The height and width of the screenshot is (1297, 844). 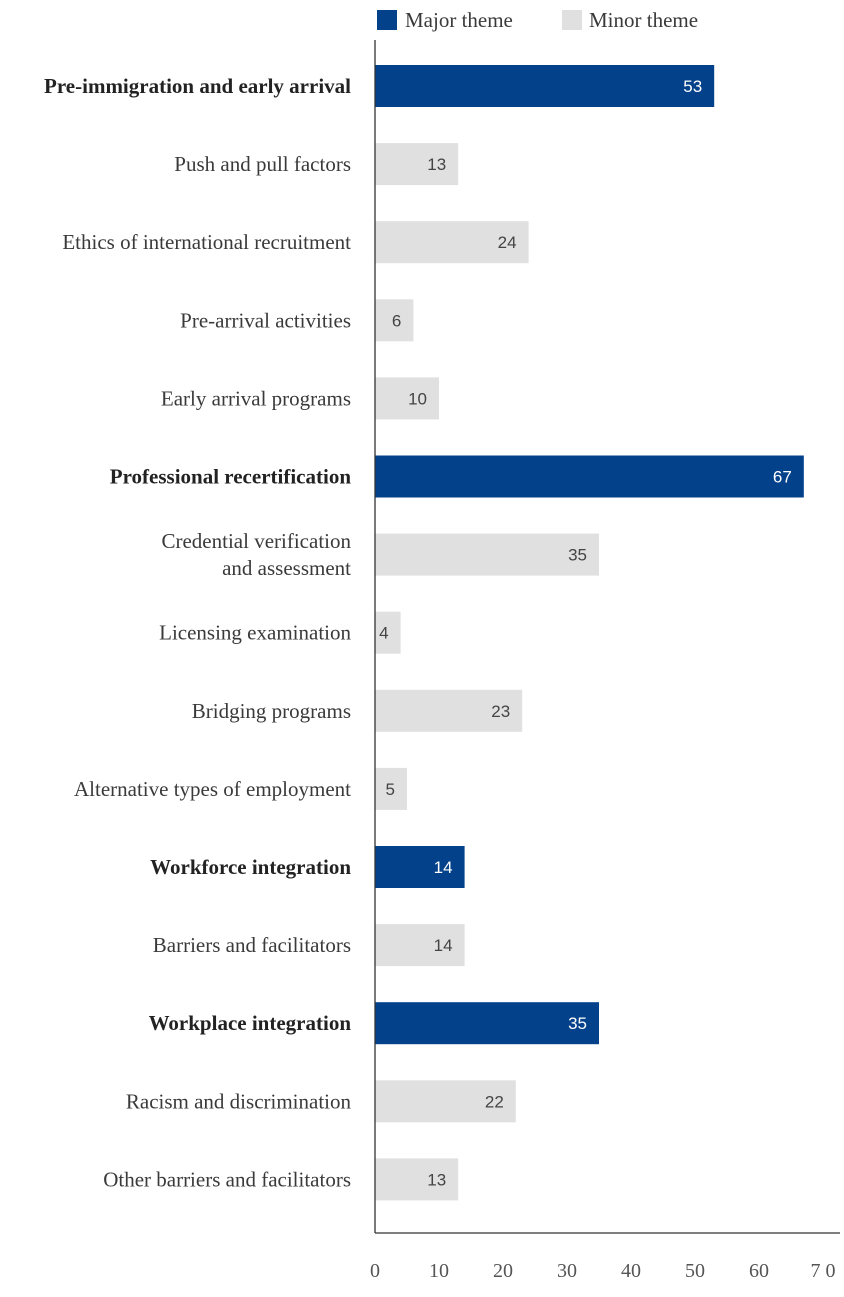 I want to click on data-label-4: 6, so click(x=396, y=320).